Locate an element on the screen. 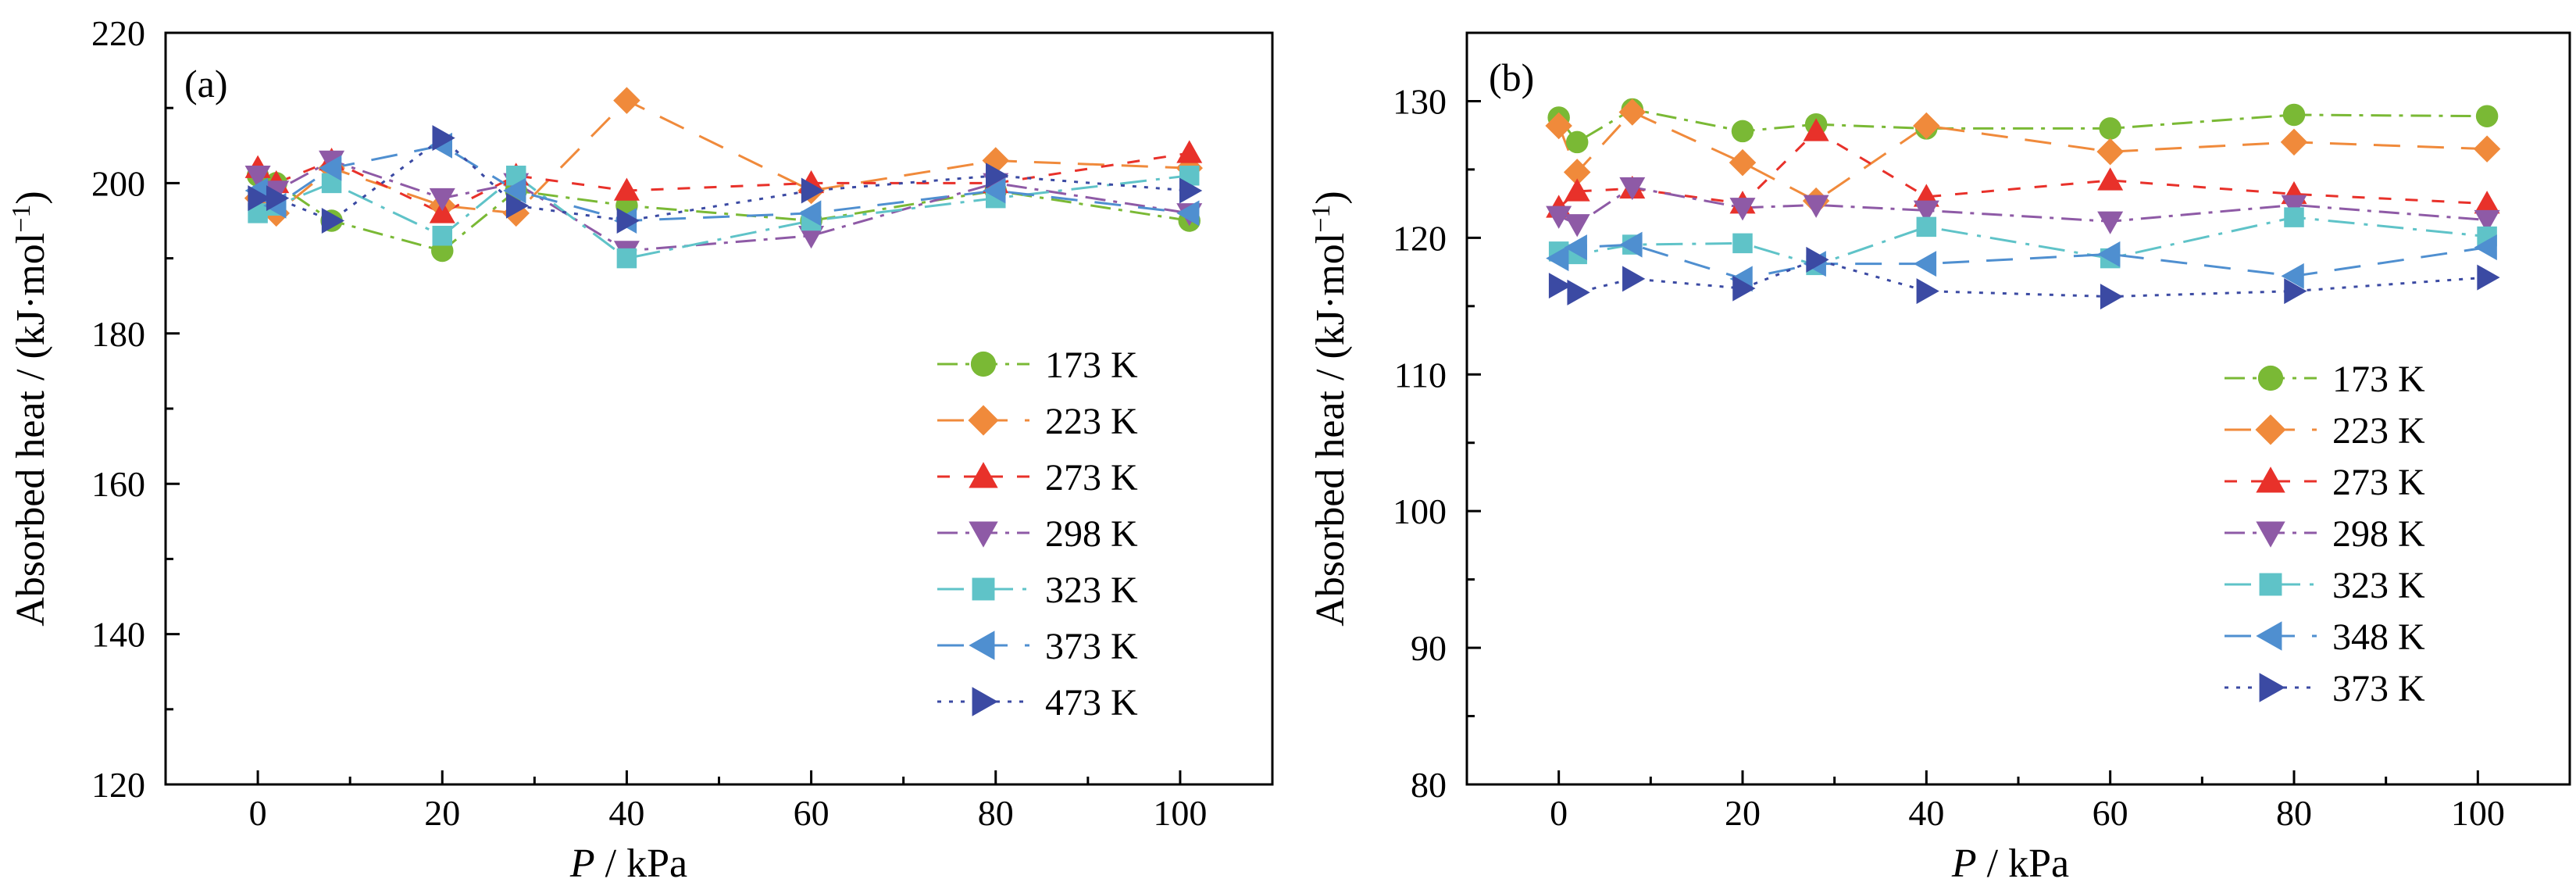 This screenshot has width=2576, height=886. panel-b-ytick-label: 110 is located at coordinates (1420, 375).